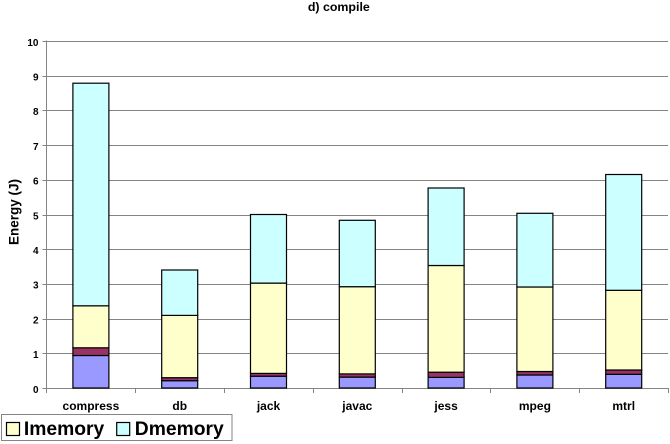 The width and height of the screenshot is (670, 444). What do you see at coordinates (356, 406) in the screenshot?
I see `svg-text: javac` at bounding box center [356, 406].